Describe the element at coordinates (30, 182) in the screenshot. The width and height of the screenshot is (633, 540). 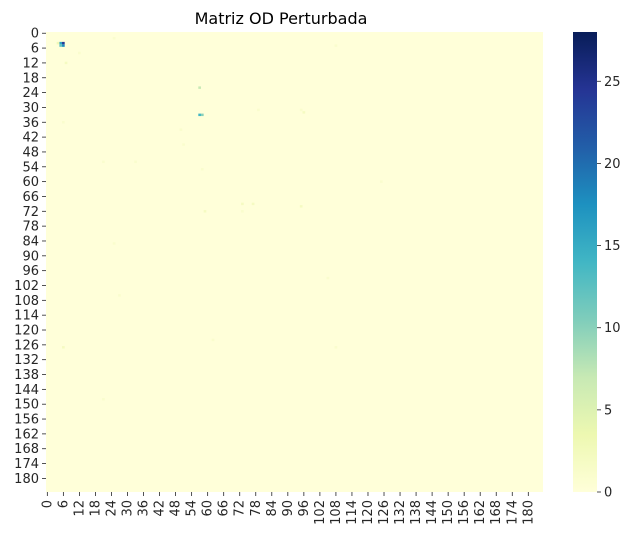
I see `y-tick-label: 60` at that location.